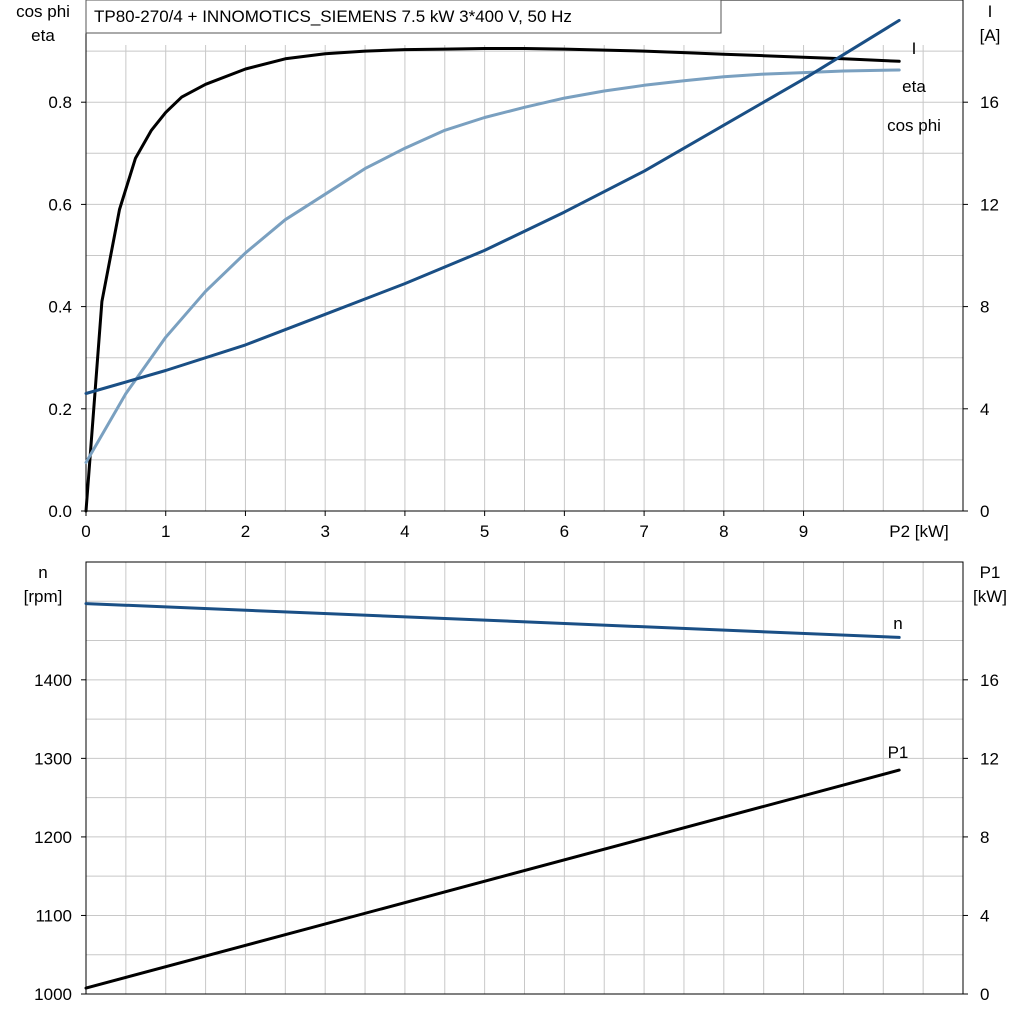 The height and width of the screenshot is (1029, 1024). Describe the element at coordinates (60, 409) in the screenshot. I see `y-left-tick-label: 0.2` at that location.